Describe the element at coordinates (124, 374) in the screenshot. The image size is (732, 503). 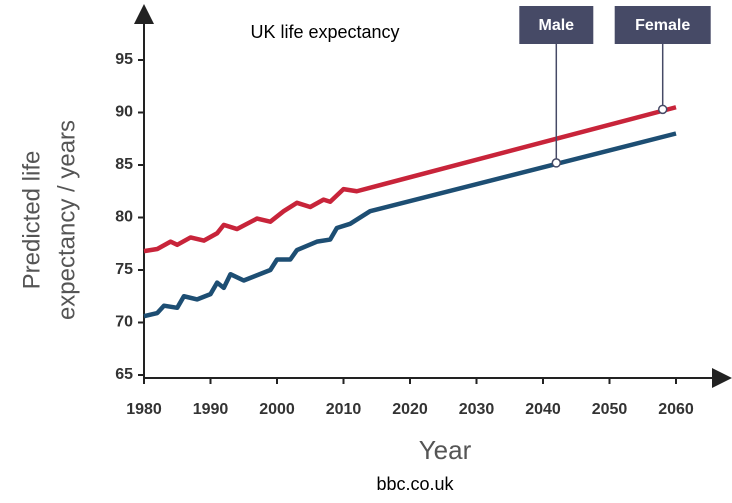
I see `y-tick-label: 65` at that location.